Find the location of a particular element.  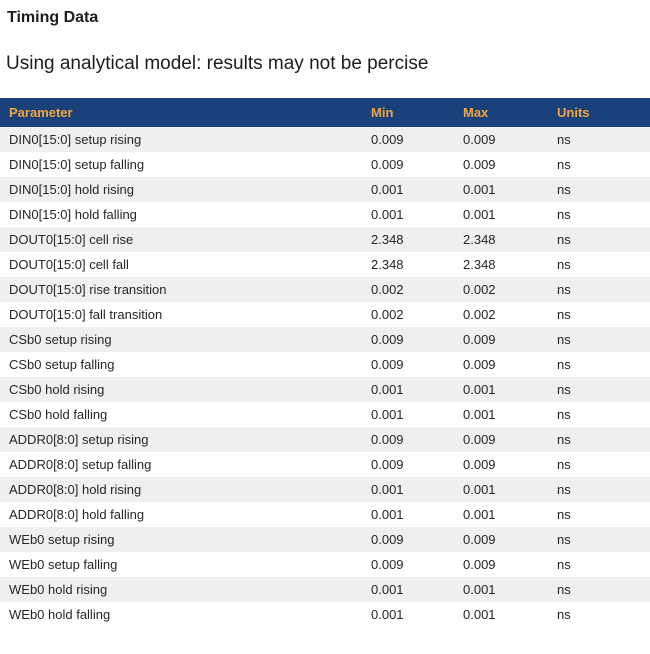

parameter-cell: DIN0[15:0] hold rising is located at coordinates (72, 189).